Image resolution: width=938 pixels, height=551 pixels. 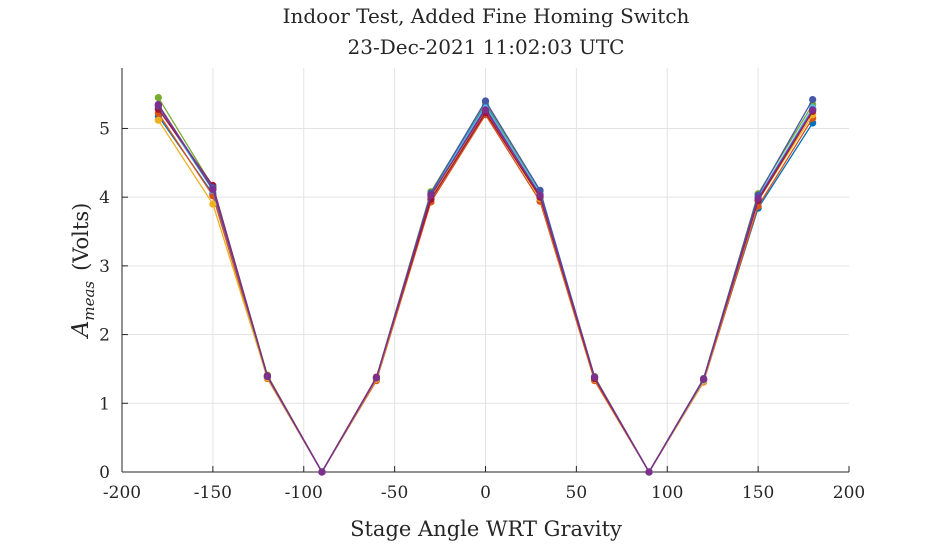 I want to click on chart-subtitle: 23-Dec-2021 11:02:03 UTC, so click(x=486, y=47).